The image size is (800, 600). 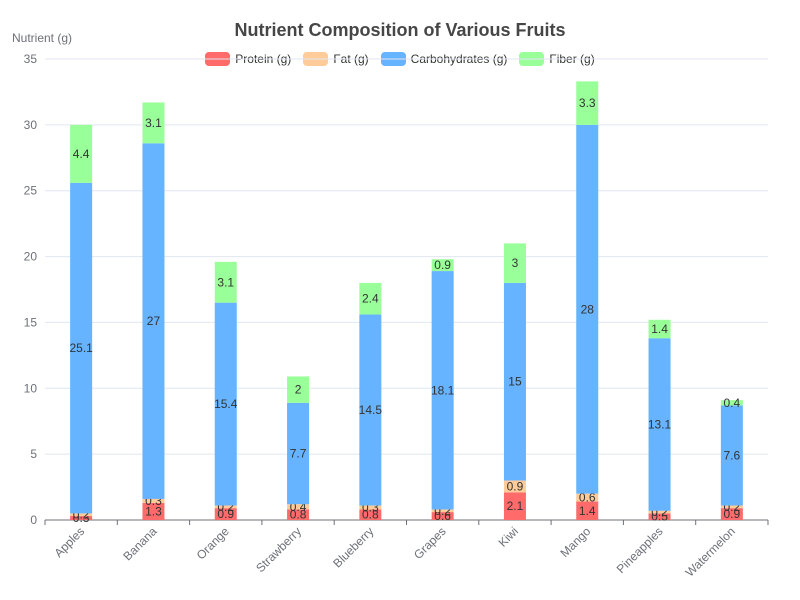 What do you see at coordinates (139, 543) in the screenshot?
I see `x-tick-label: Banana` at bounding box center [139, 543].